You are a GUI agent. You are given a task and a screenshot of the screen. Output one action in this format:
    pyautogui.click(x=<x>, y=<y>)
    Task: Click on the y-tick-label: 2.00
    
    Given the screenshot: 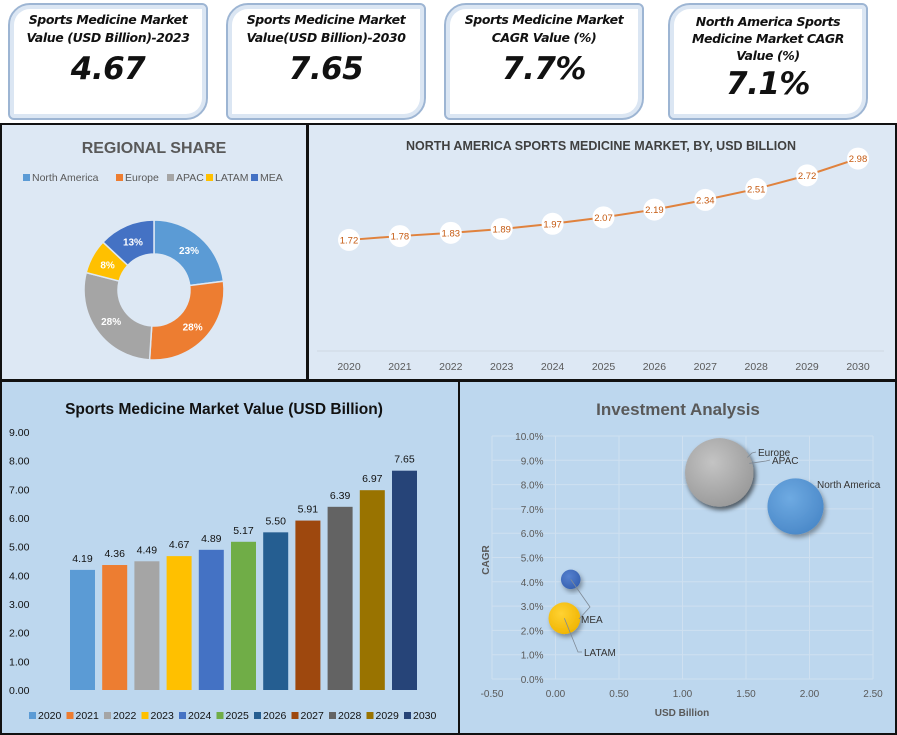 What is the action you would take?
    pyautogui.click(x=19, y=634)
    